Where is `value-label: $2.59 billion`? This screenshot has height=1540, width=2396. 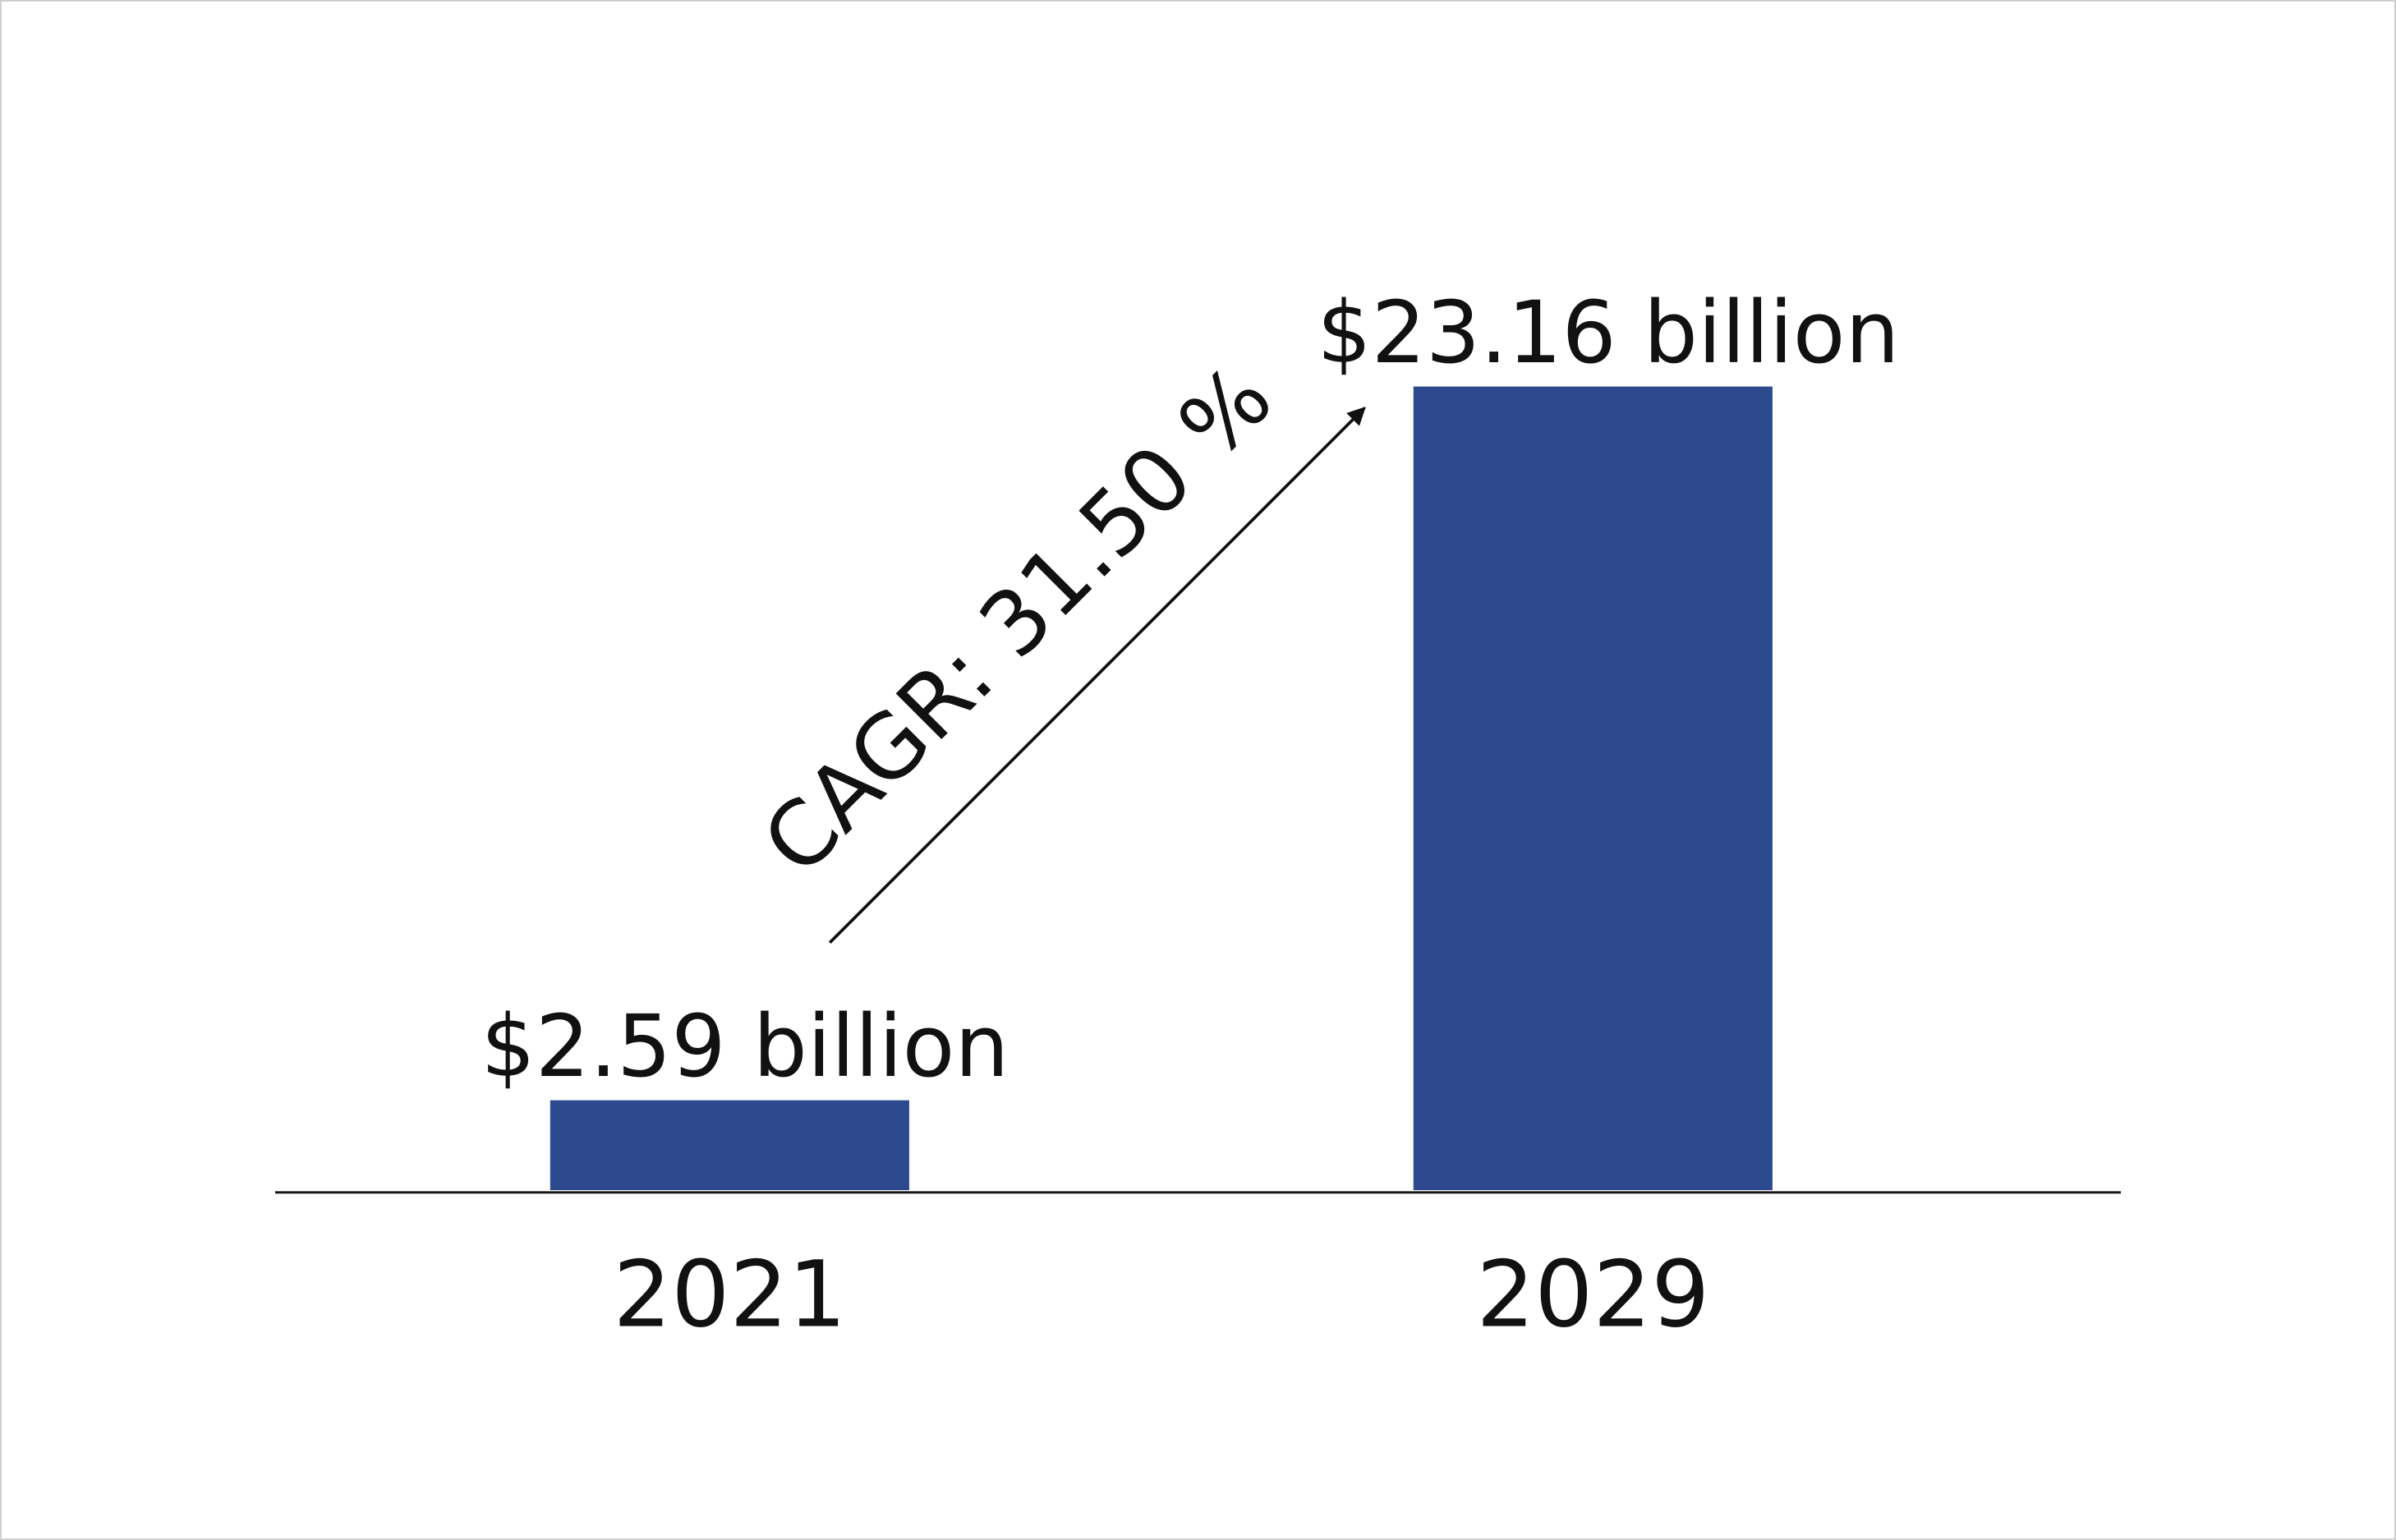
value-label: $2.59 billion is located at coordinates (745, 1046).